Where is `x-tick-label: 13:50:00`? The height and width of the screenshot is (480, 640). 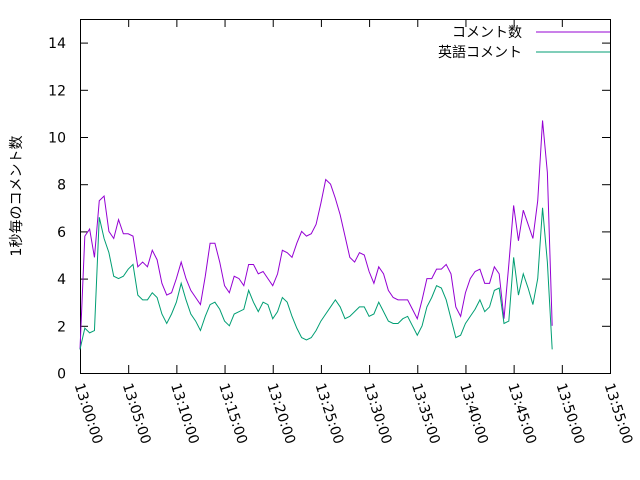
x-tick-label: 13:50:00 is located at coordinates (570, 413).